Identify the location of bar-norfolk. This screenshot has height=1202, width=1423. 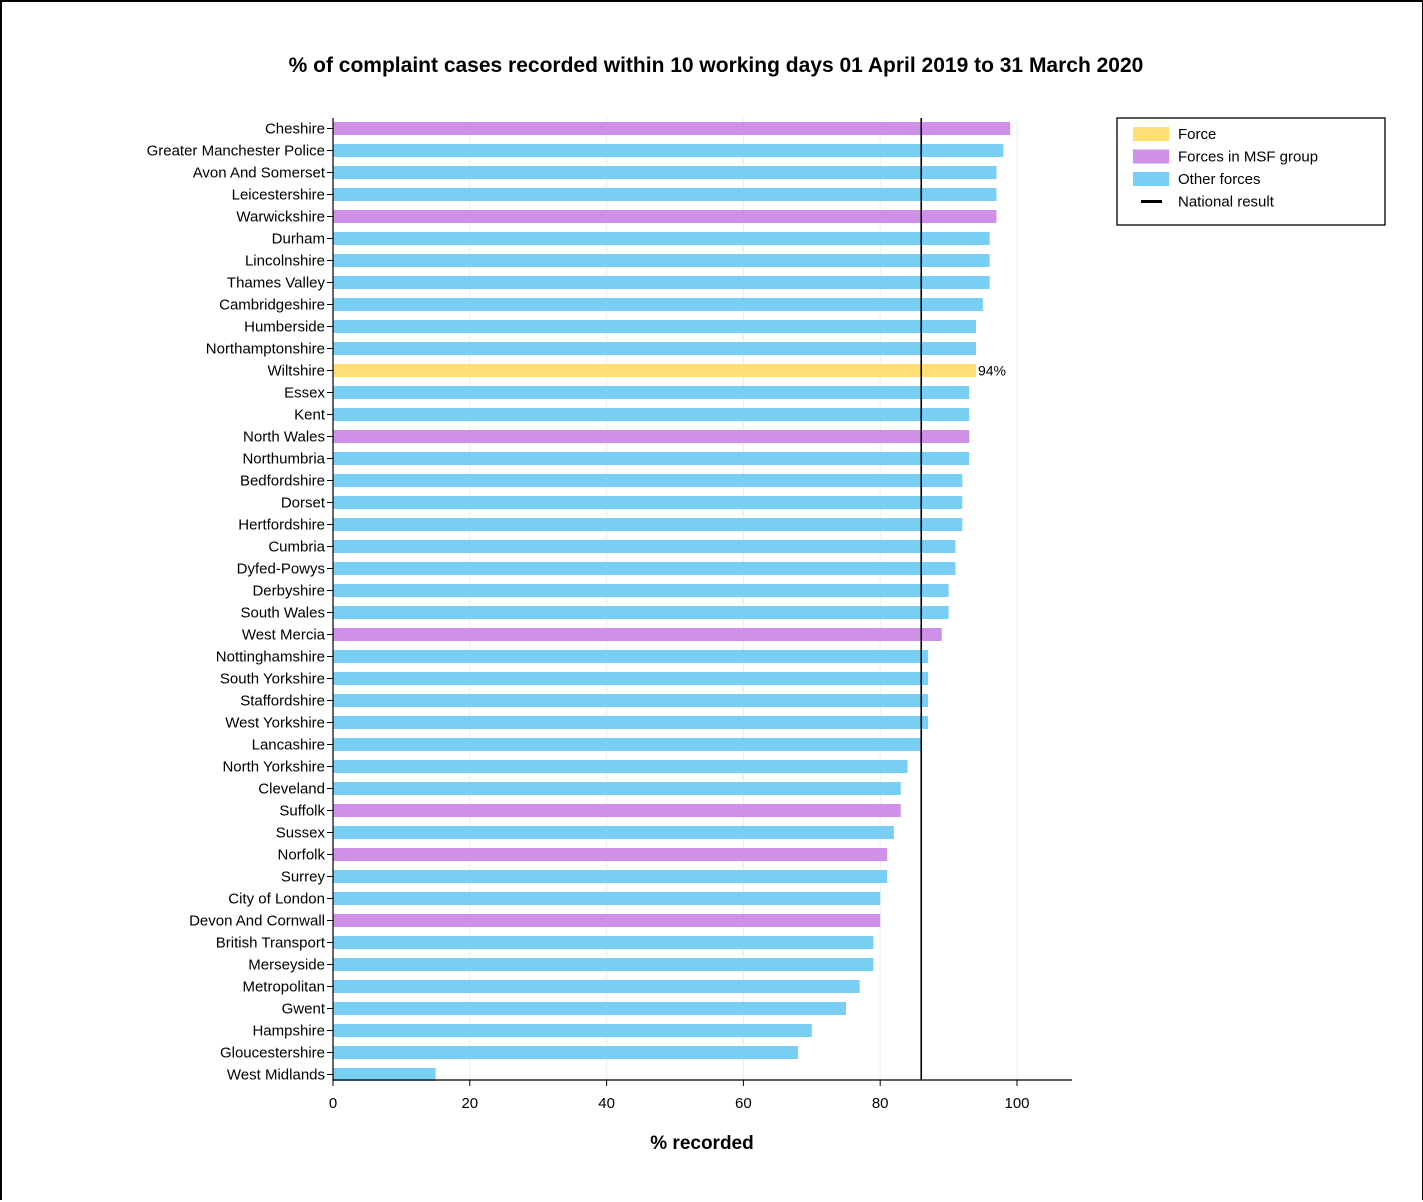
(610, 854).